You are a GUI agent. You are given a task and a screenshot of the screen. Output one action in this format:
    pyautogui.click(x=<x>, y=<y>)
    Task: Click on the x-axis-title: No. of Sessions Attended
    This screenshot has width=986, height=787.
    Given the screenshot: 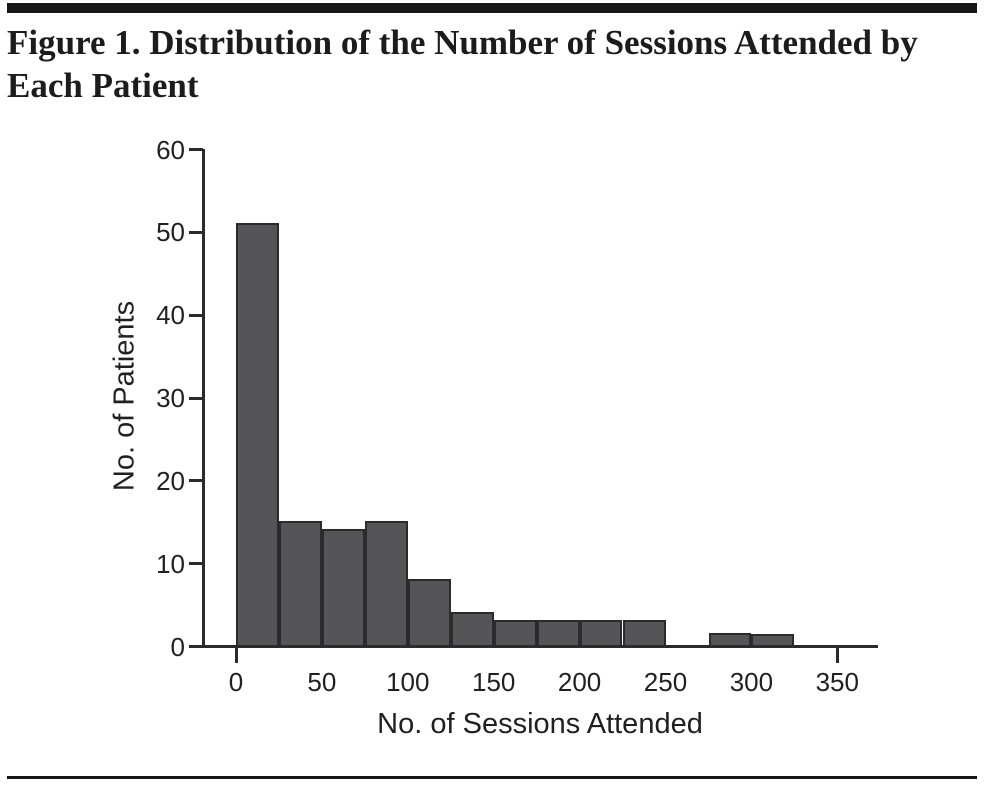 What is the action you would take?
    pyautogui.click(x=540, y=724)
    